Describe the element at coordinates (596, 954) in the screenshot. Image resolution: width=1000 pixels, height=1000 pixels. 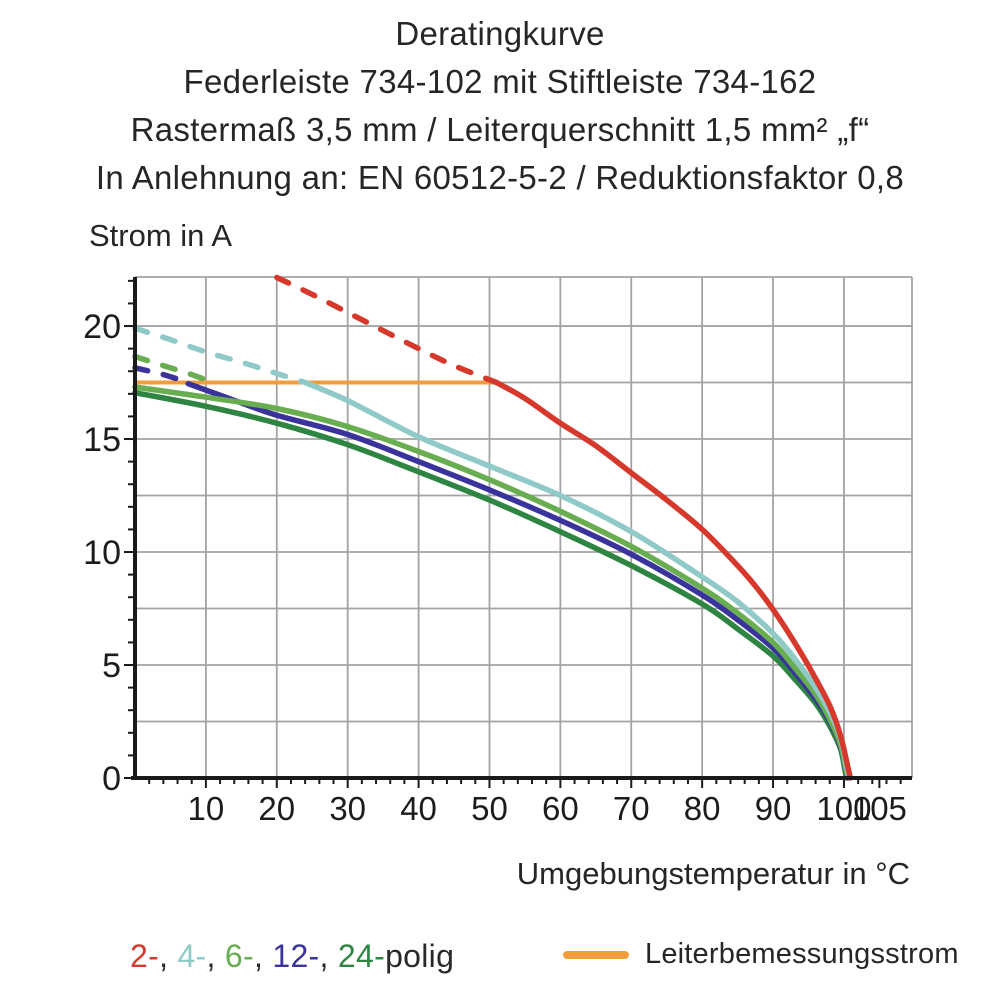
I see `conductor-line-swatch` at that location.